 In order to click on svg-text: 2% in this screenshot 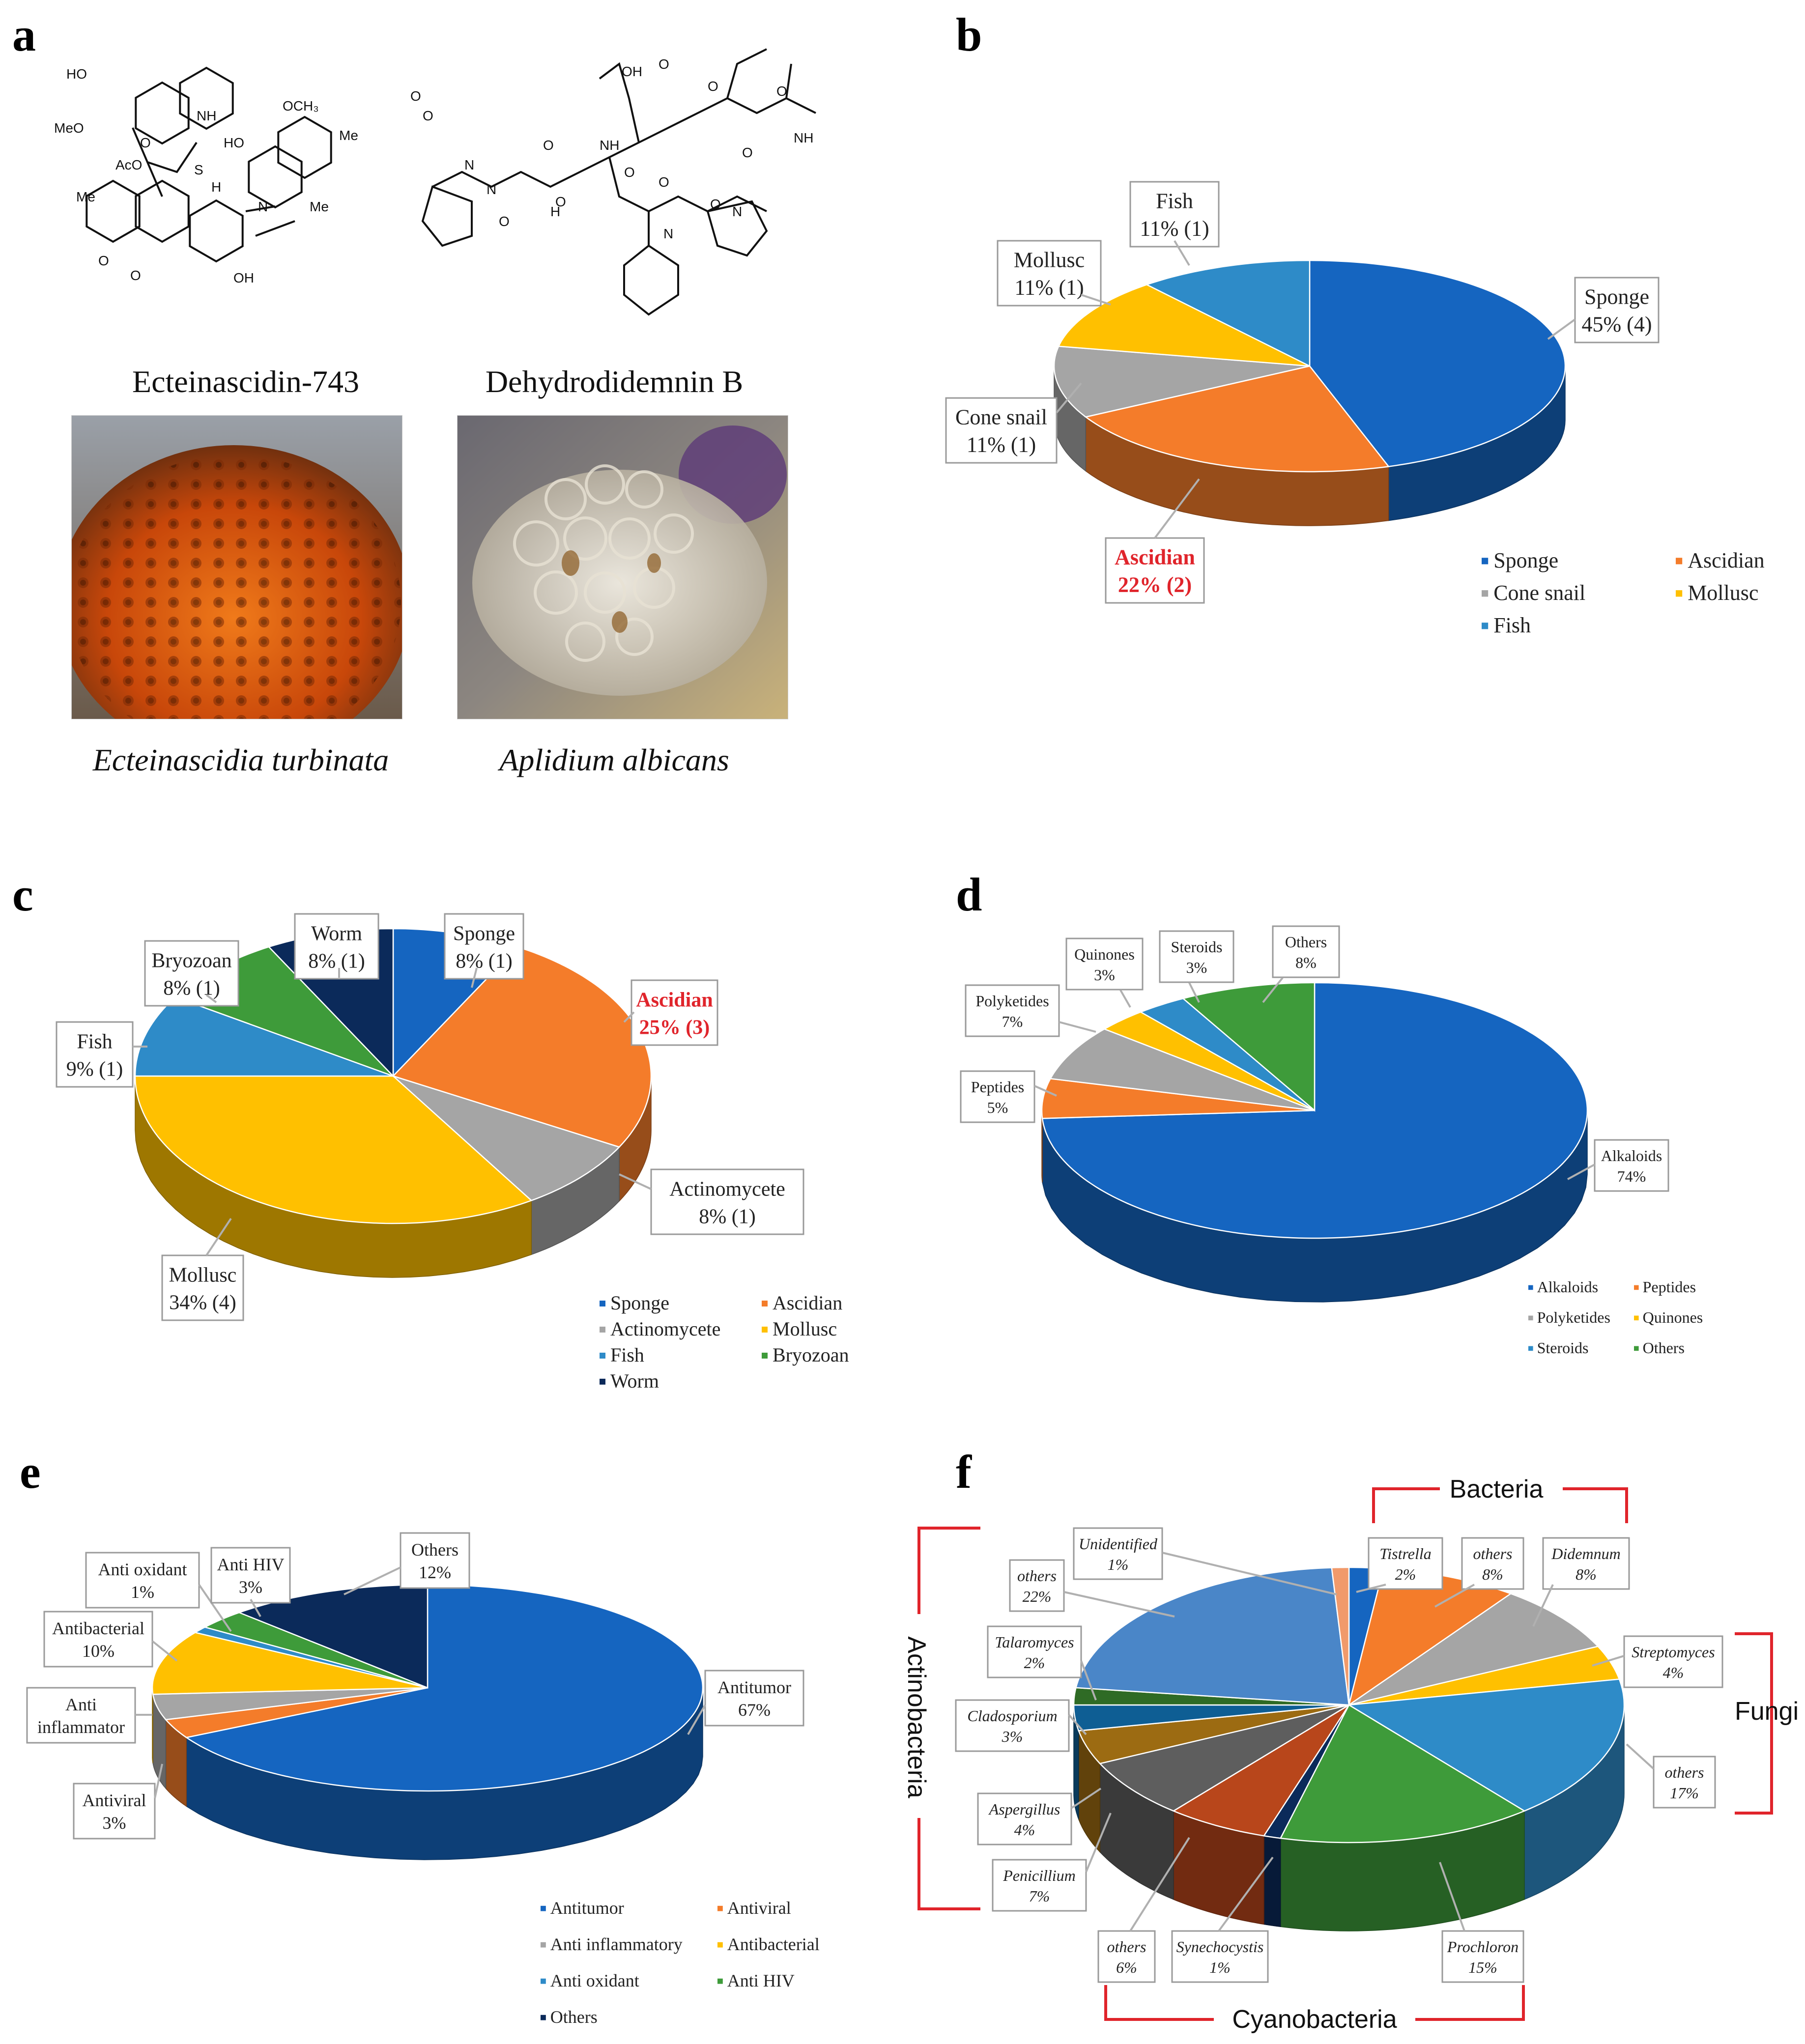, I will do `click(1034, 1663)`.